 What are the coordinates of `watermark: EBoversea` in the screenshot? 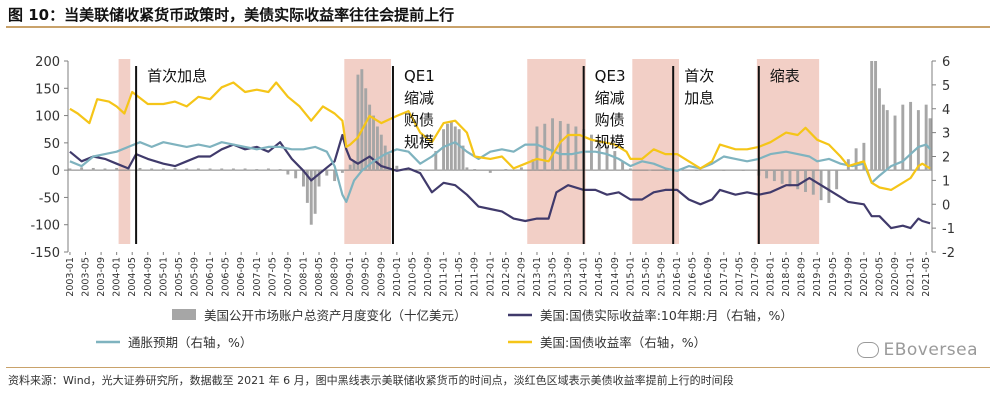 It's located at (917, 350).